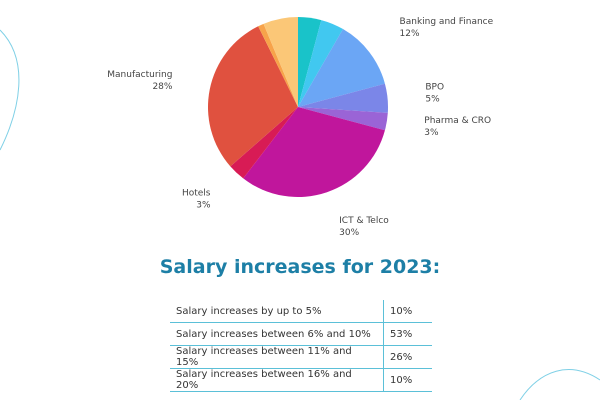 The width and height of the screenshot is (600, 400). Describe the element at coordinates (407, 334) in the screenshot. I see `value-cell: 53%` at that location.